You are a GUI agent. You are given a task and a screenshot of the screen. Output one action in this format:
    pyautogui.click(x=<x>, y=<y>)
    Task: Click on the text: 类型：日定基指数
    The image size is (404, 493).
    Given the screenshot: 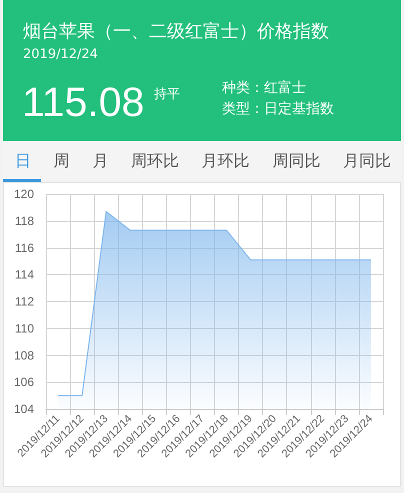 What is the action you would take?
    pyautogui.click(x=278, y=109)
    